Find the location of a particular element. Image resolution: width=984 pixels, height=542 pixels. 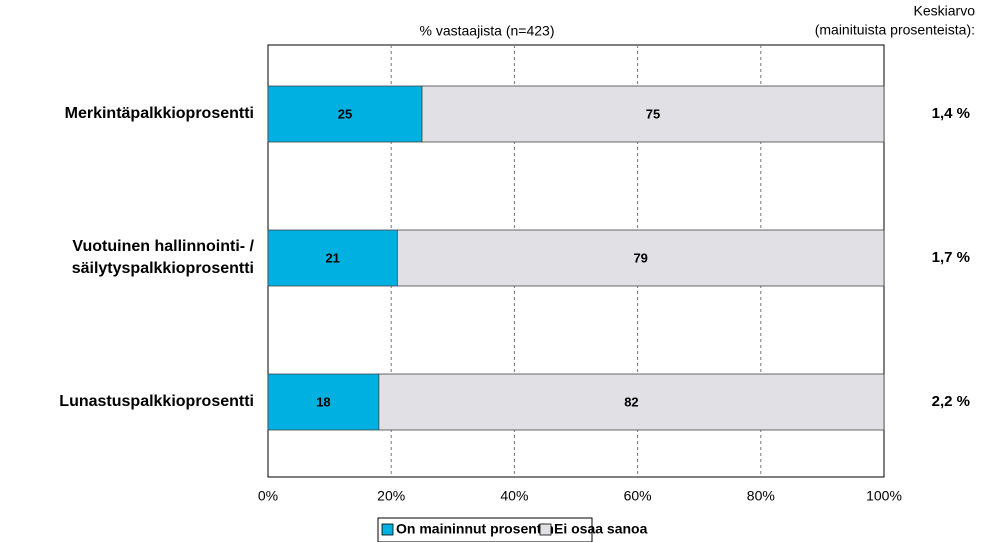

x-tick-label: 60% is located at coordinates (638, 496).